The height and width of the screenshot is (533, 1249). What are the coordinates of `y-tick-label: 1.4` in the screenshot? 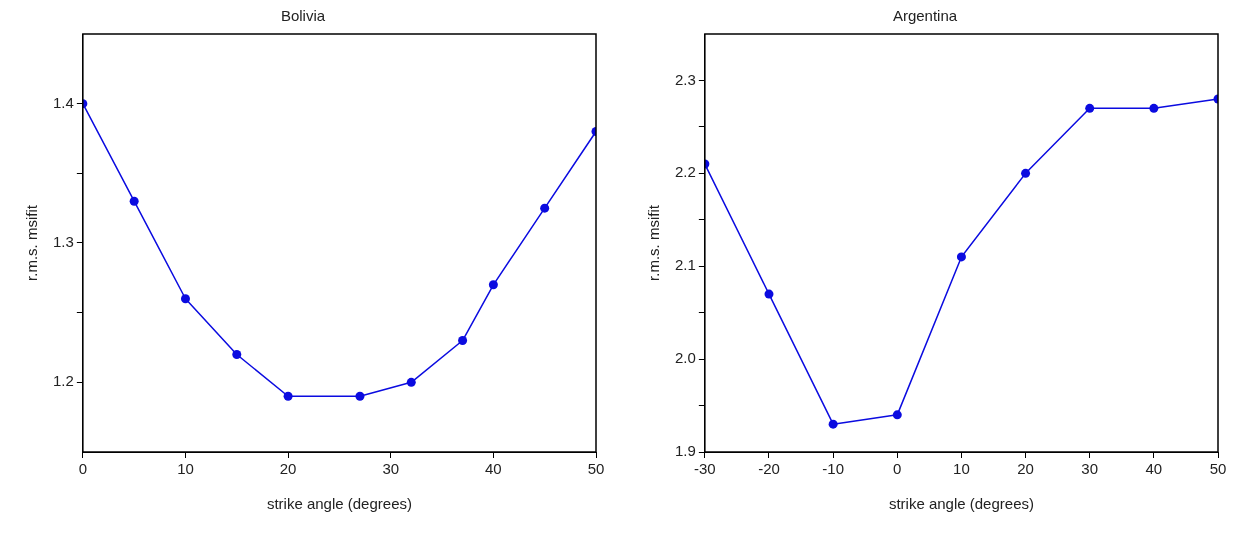 It's located at (63, 102).